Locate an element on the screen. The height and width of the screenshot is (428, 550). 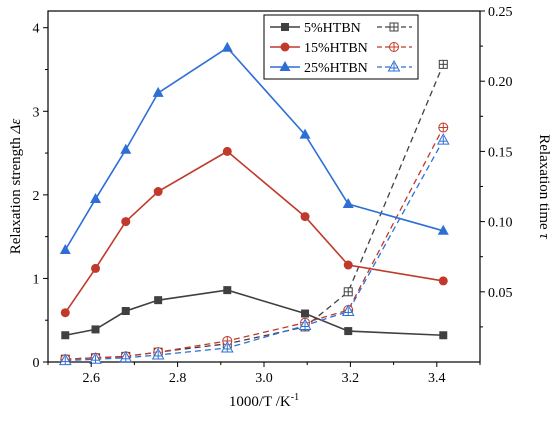
y-right-axis-label: Relaxation time τ is located at coordinates (543, 186).